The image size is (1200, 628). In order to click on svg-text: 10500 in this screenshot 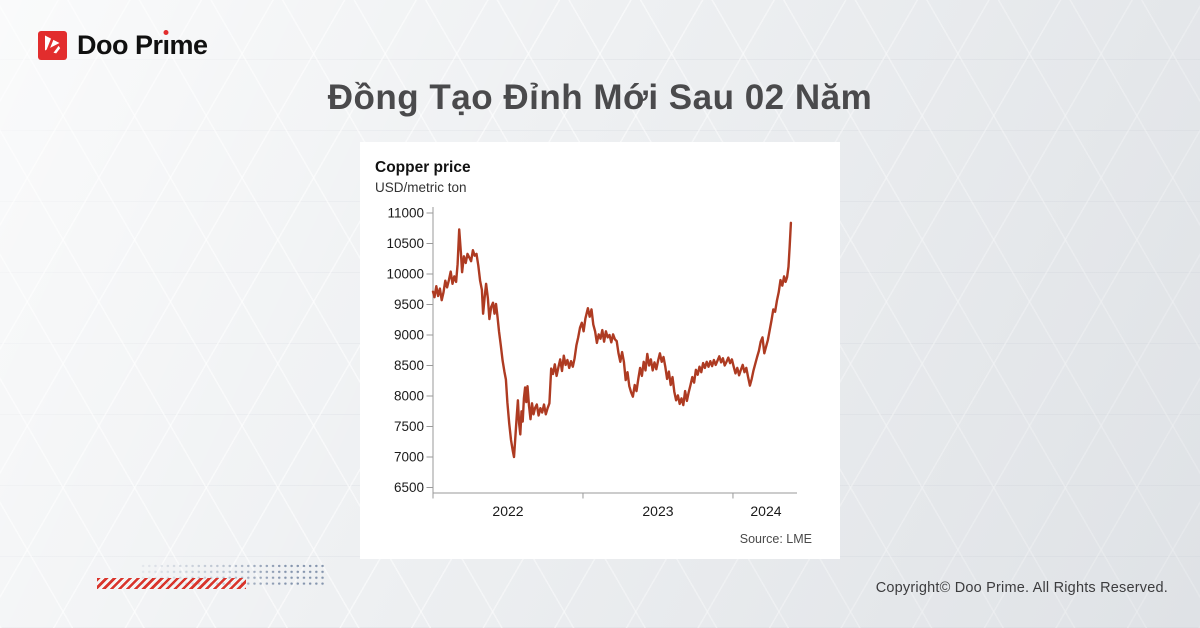, I will do `click(405, 243)`.